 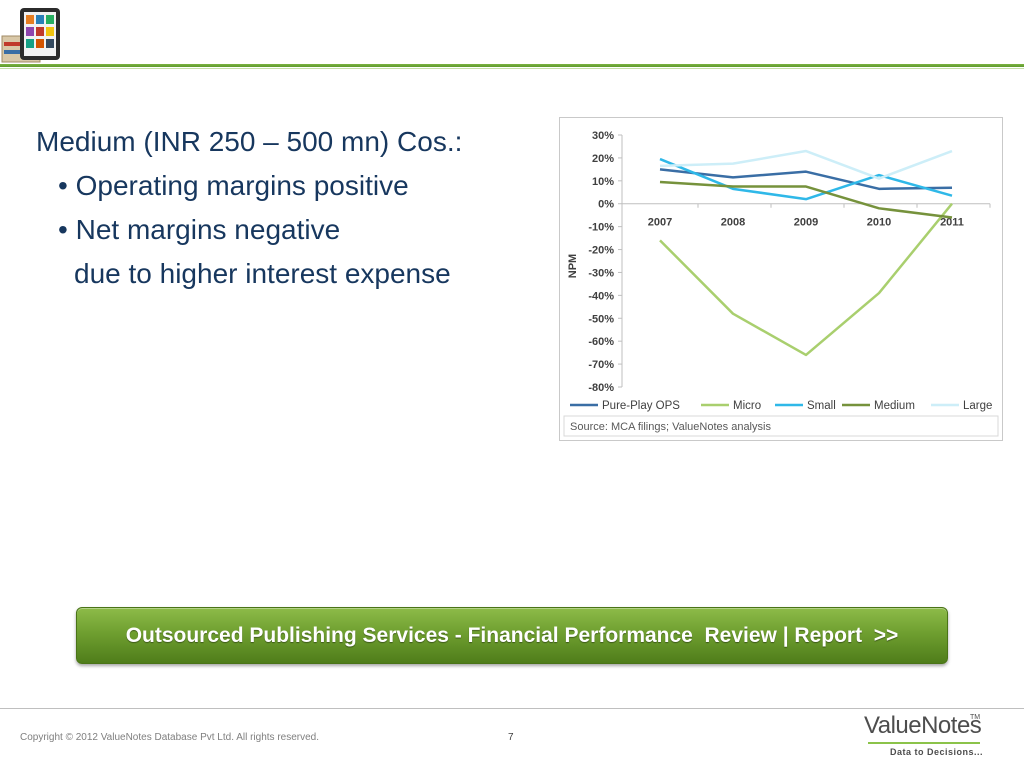 What do you see at coordinates (601, 388) in the screenshot?
I see `y-tick-label: -80%` at bounding box center [601, 388].